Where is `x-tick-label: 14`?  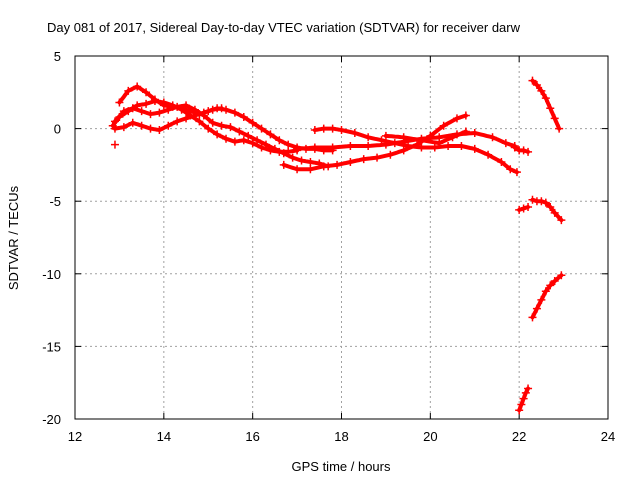
x-tick-label: 14 is located at coordinates (164, 436).